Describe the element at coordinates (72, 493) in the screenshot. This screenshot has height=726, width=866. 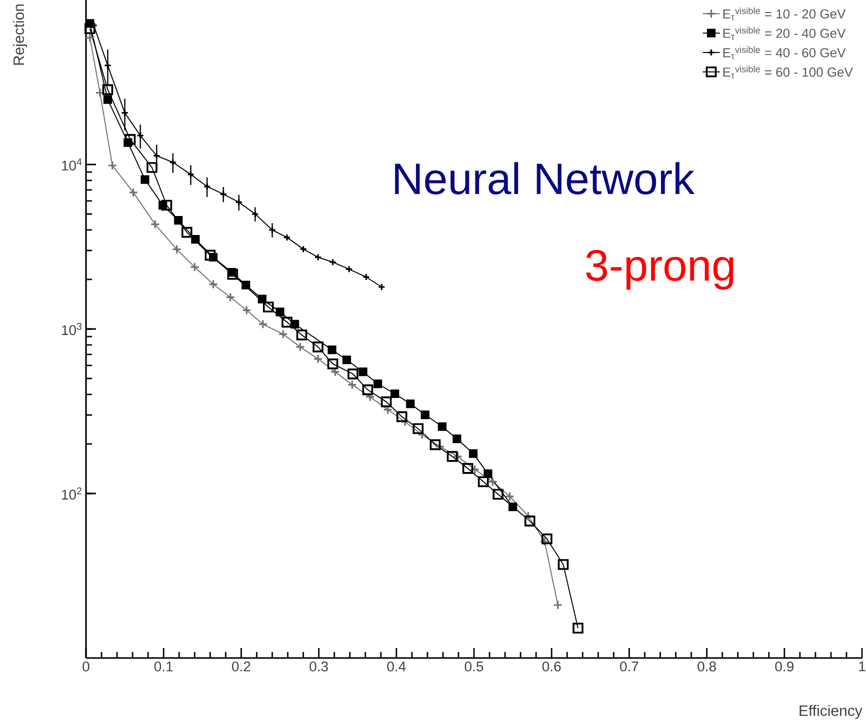
I see `y-tick-label: 10$^{2}$` at that location.